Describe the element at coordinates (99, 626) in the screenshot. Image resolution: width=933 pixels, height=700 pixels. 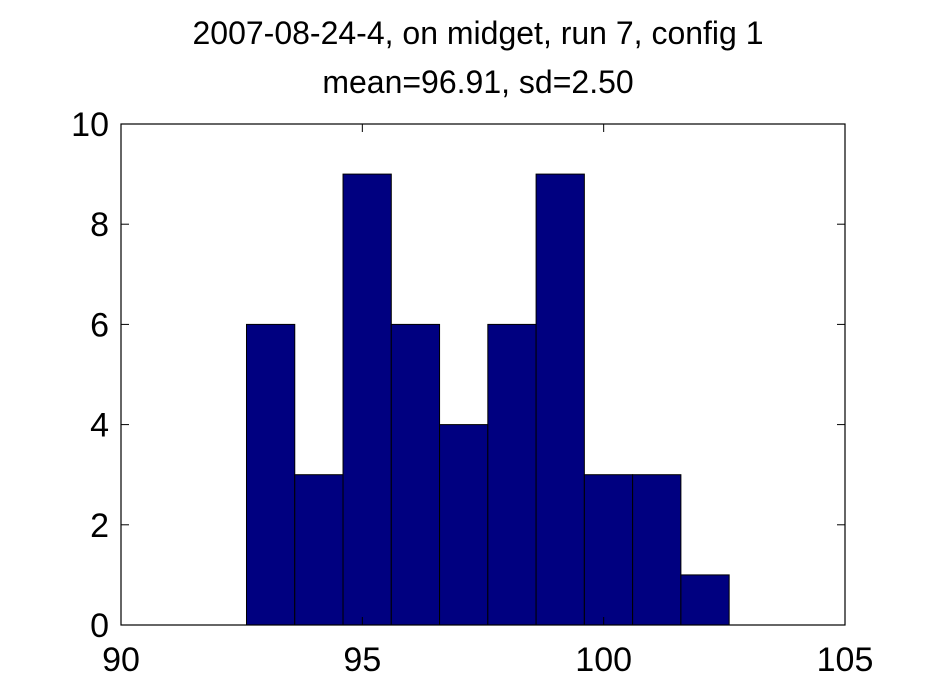
I see `y-tick-label: 0` at that location.